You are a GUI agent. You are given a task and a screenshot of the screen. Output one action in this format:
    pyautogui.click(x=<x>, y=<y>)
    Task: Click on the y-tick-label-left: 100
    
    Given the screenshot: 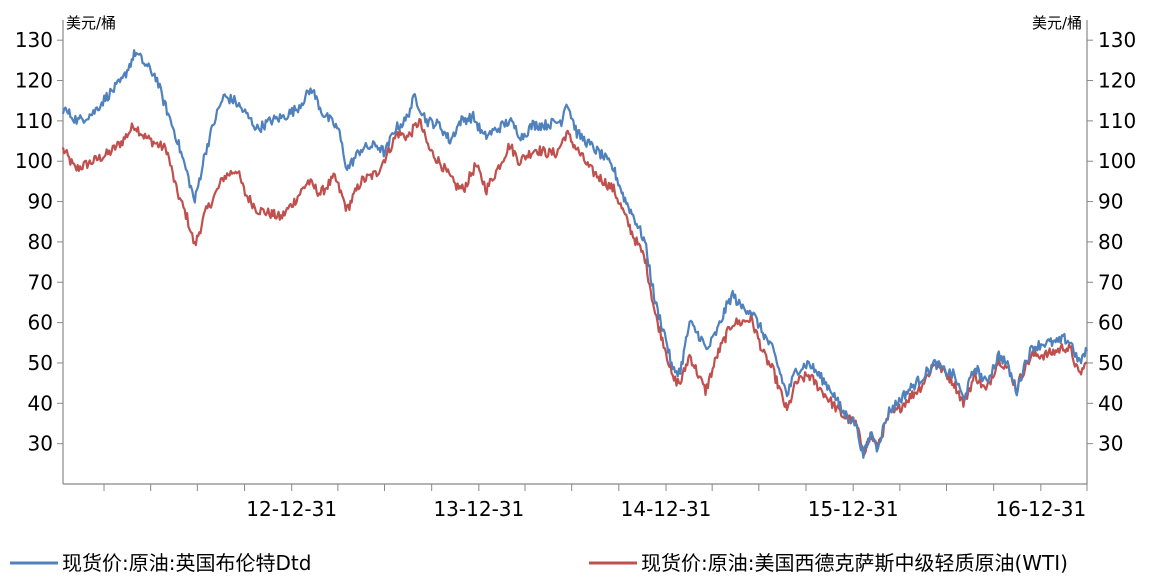 What is the action you would take?
    pyautogui.click(x=34, y=161)
    